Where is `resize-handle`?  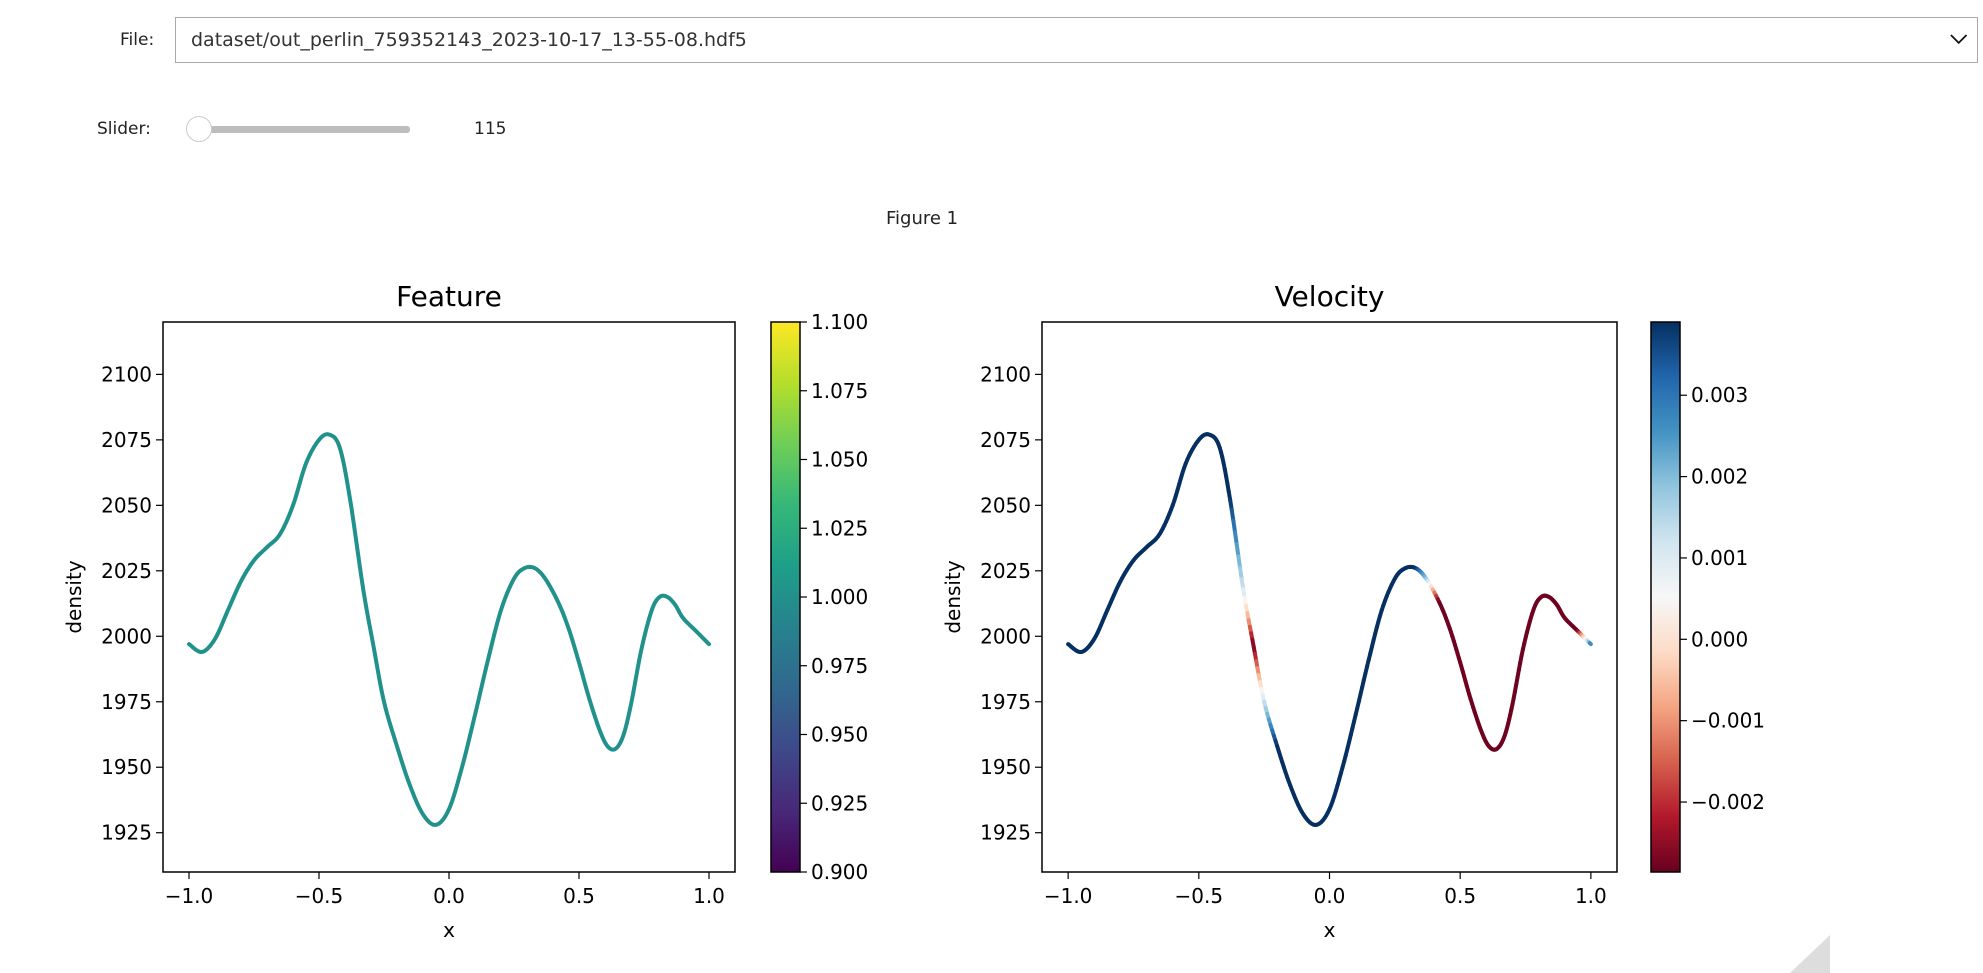
resize-handle is located at coordinates (1810, 954).